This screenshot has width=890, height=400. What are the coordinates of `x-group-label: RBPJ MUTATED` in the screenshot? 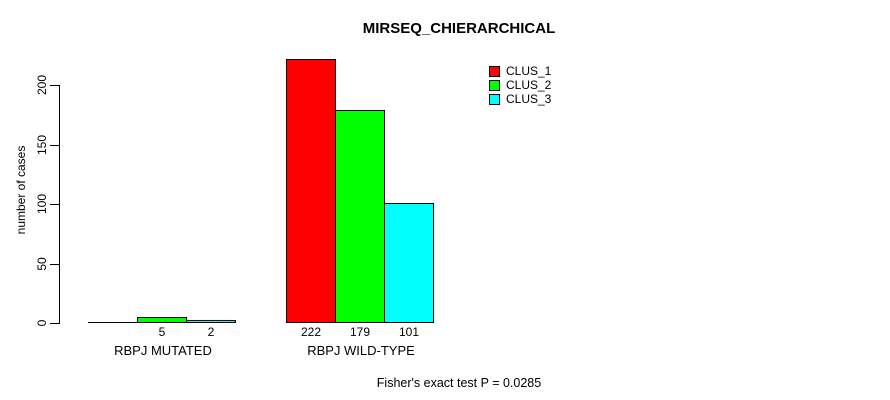 It's located at (163, 350).